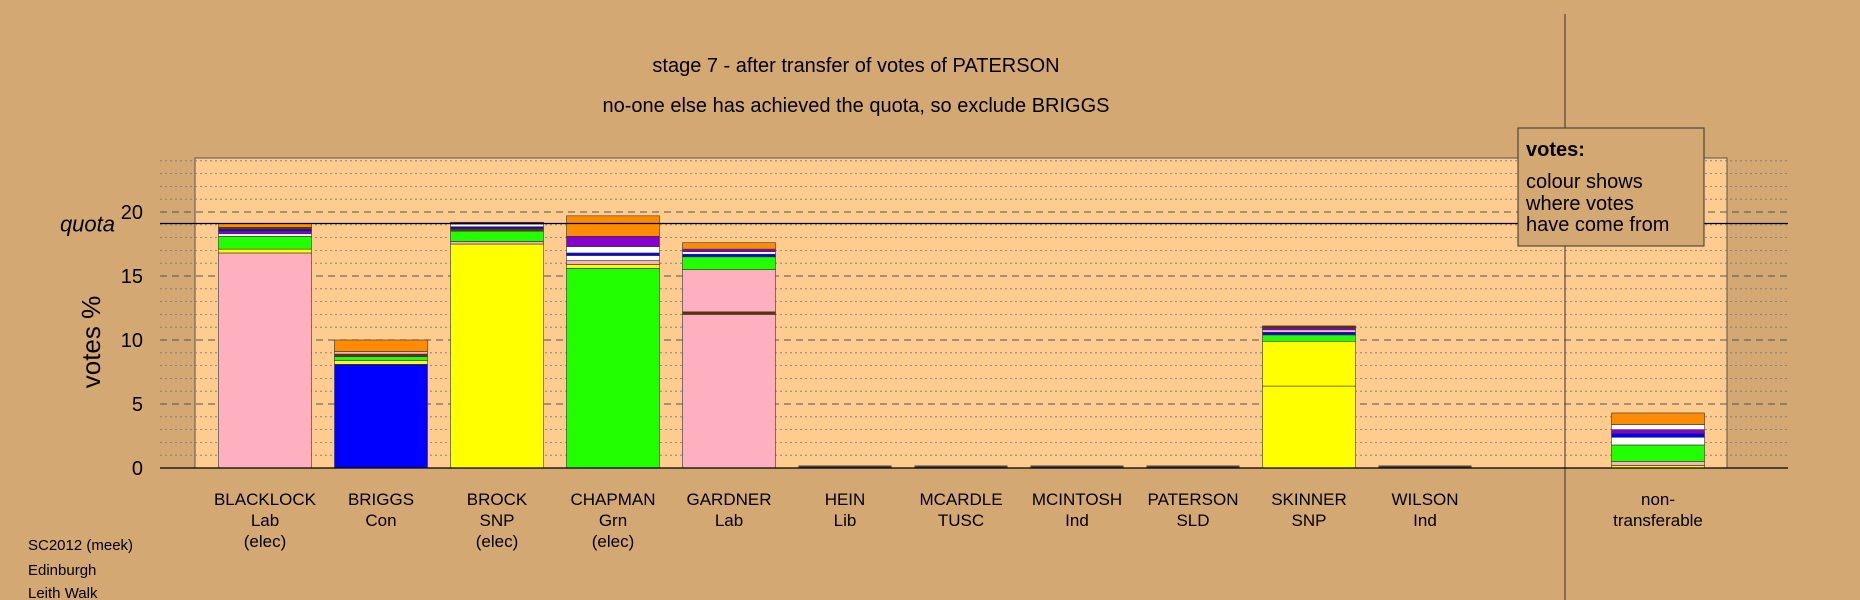  What do you see at coordinates (381, 499) in the screenshot?
I see `category-label-line: BRIGGS` at bounding box center [381, 499].